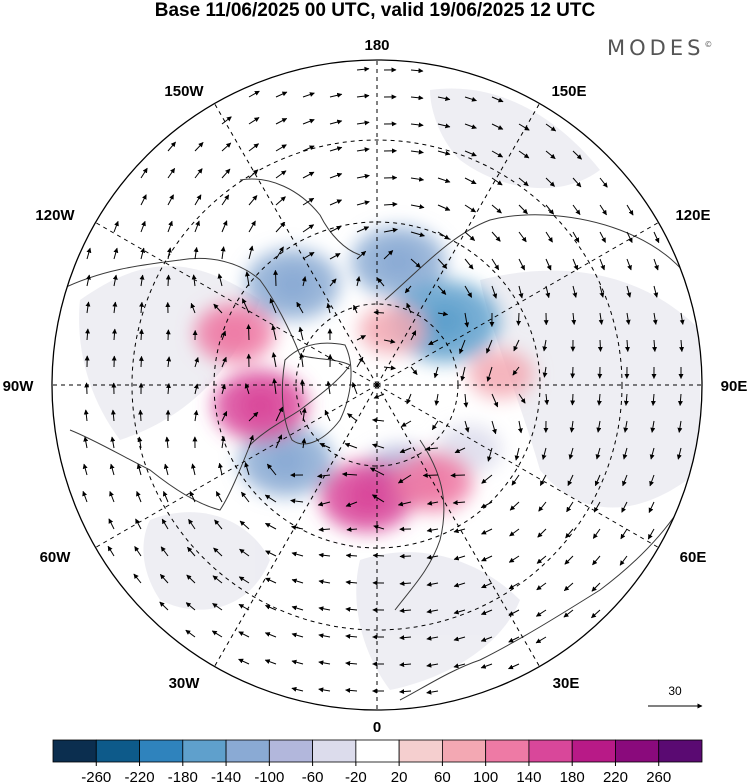 The height and width of the screenshot is (783, 750). Describe the element at coordinates (269, 776) in the screenshot. I see `colorbar-tick-label: -100` at that location.